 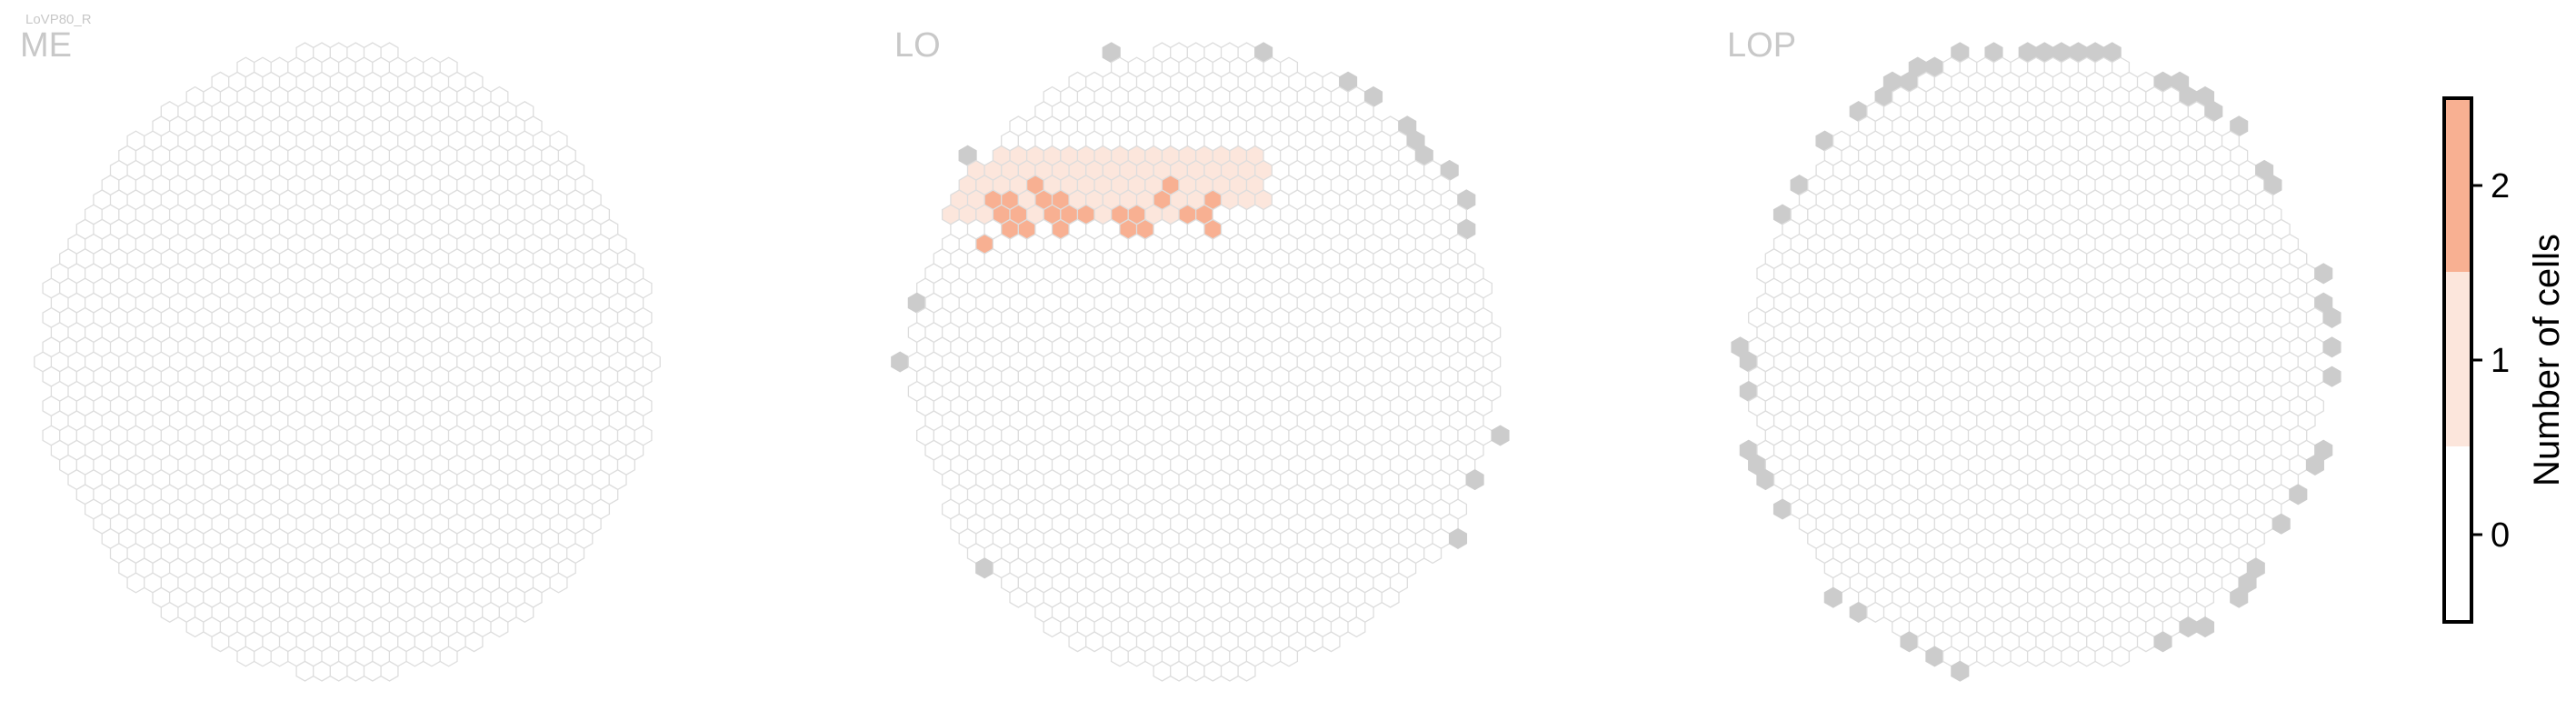 What do you see at coordinates (2547, 360) in the screenshot?
I see `colorbar-label: Number of cells` at bounding box center [2547, 360].